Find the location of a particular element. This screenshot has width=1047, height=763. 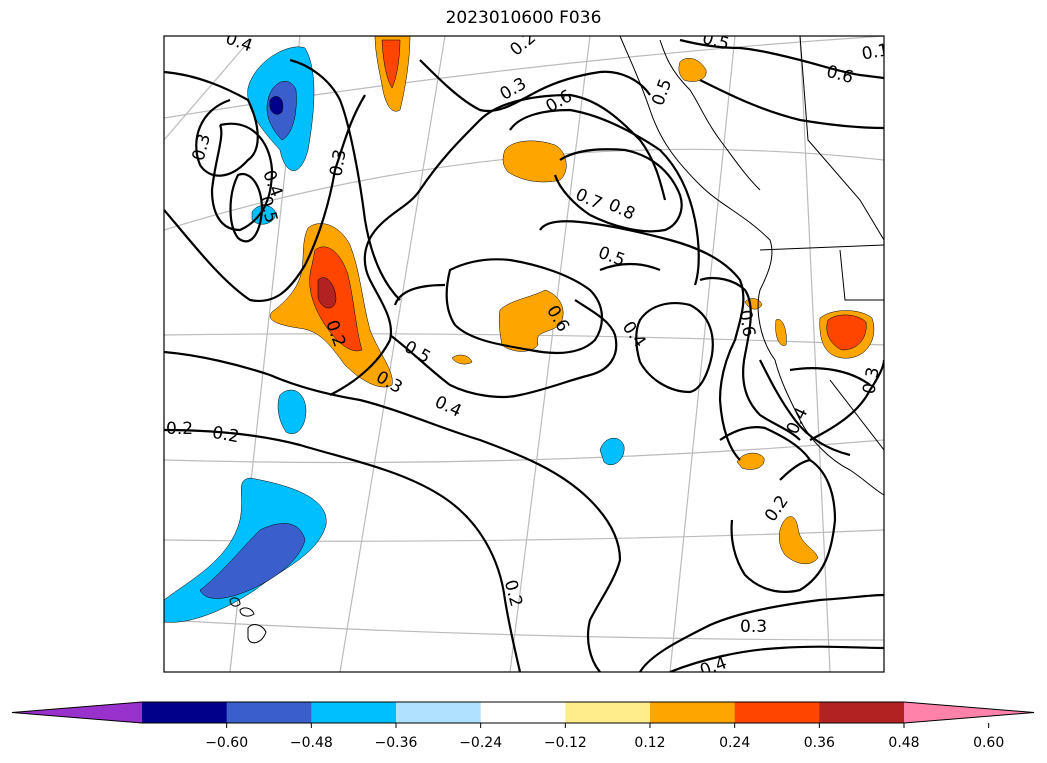

chart-title: 2023010600 F036 is located at coordinates (523, 18).